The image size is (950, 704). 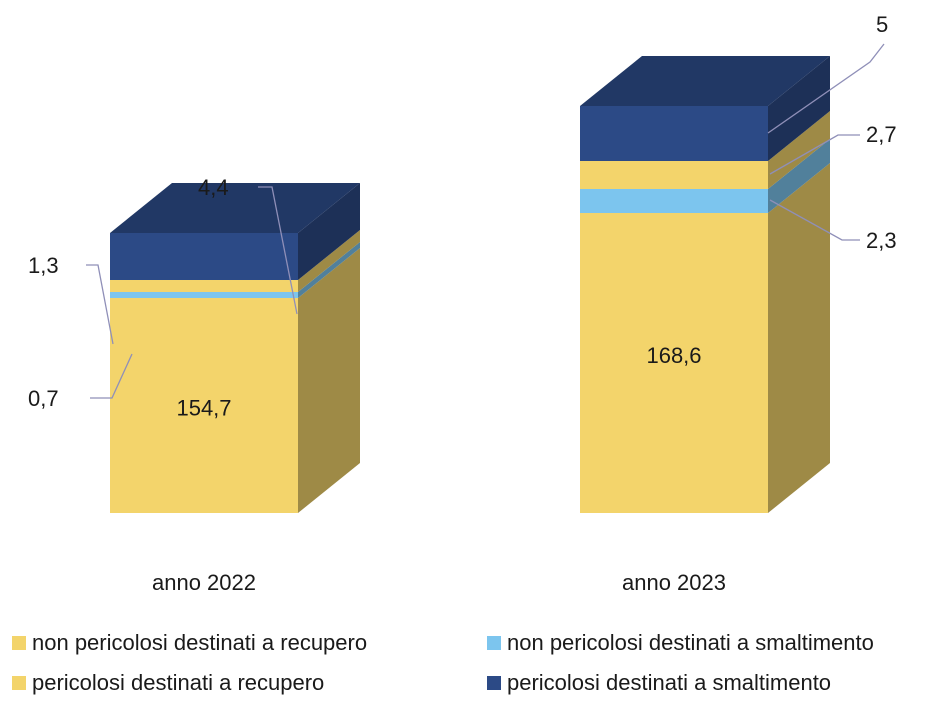 I want to click on legend-label: pericolosi destinati a recupero, so click(x=178, y=682).